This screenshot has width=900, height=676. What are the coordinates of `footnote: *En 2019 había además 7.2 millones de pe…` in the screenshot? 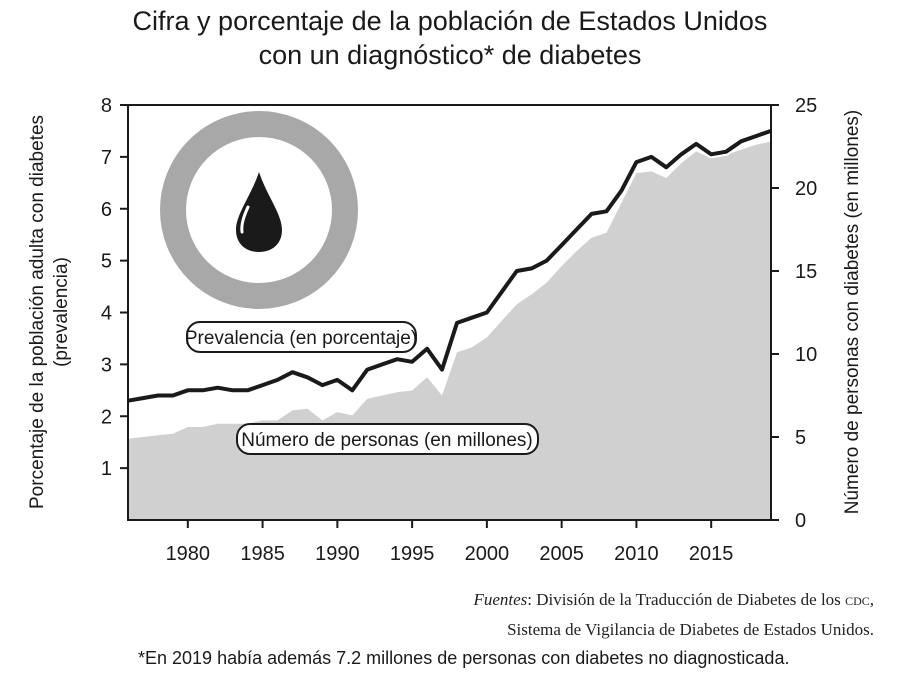 It's located at (464, 658).